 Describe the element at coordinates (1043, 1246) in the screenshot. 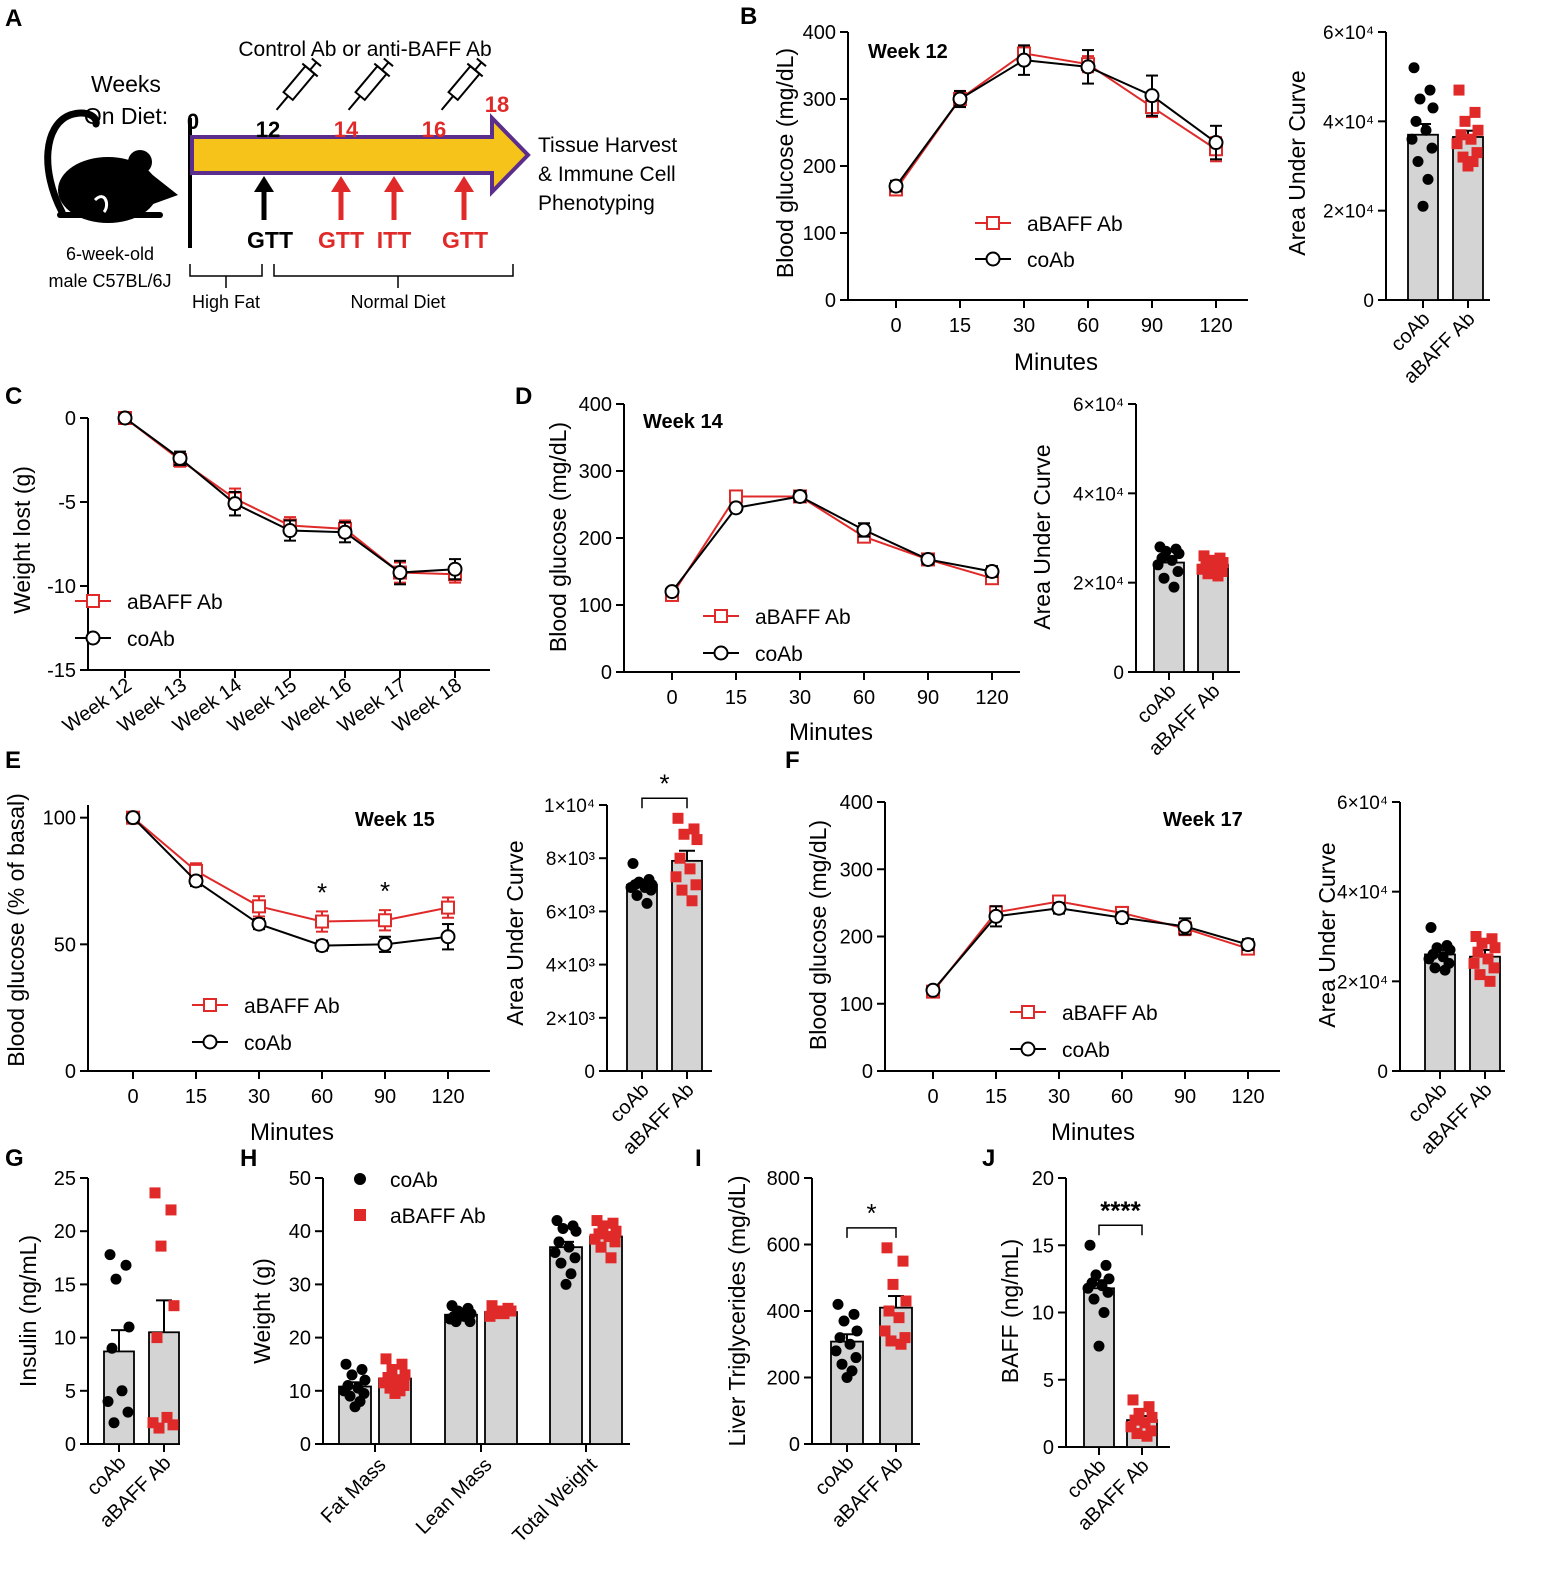

I see `y-tick-label: 15` at that location.